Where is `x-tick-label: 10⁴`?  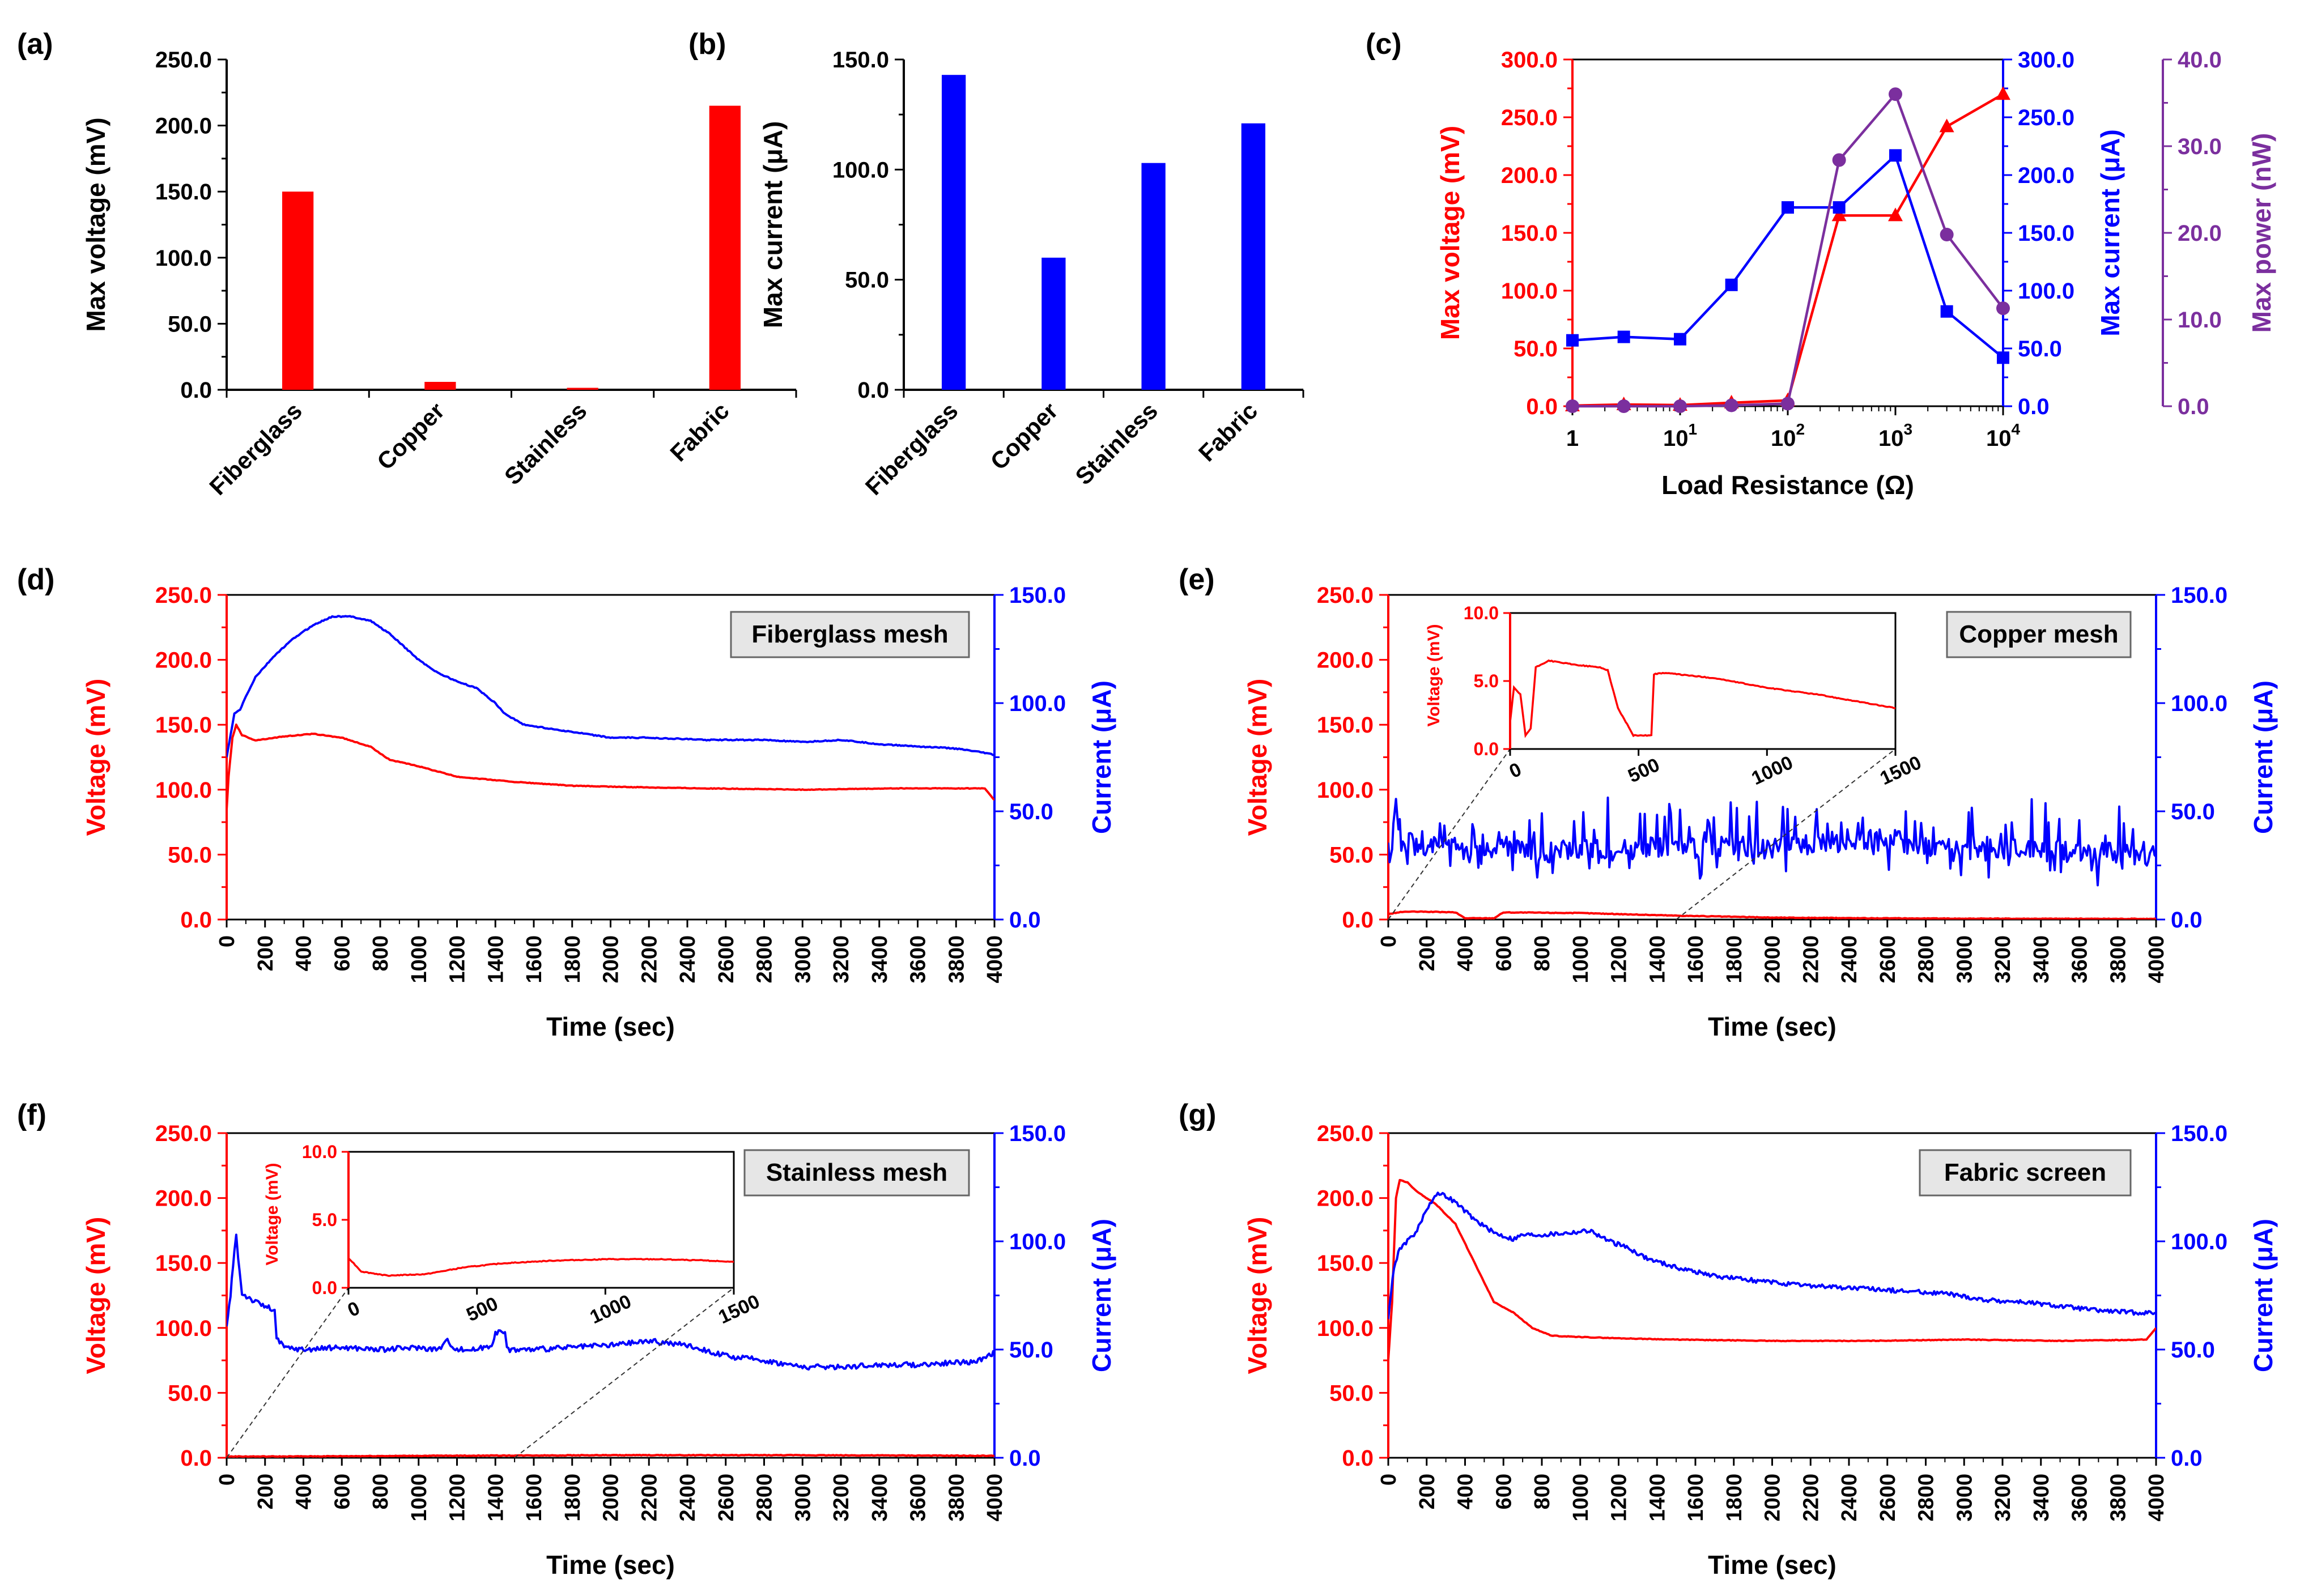
x-tick-label: 10⁴ is located at coordinates (2003, 435).